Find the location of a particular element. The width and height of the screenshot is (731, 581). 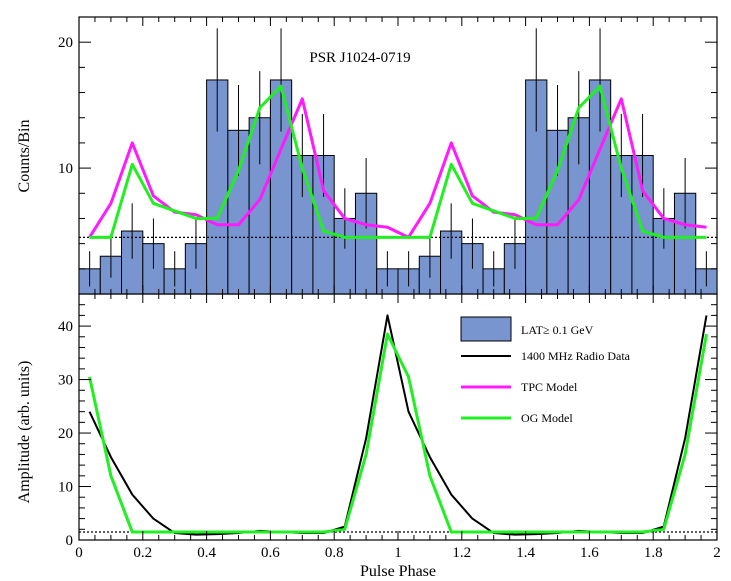

y-tick-label: 40 is located at coordinates (65, 327).